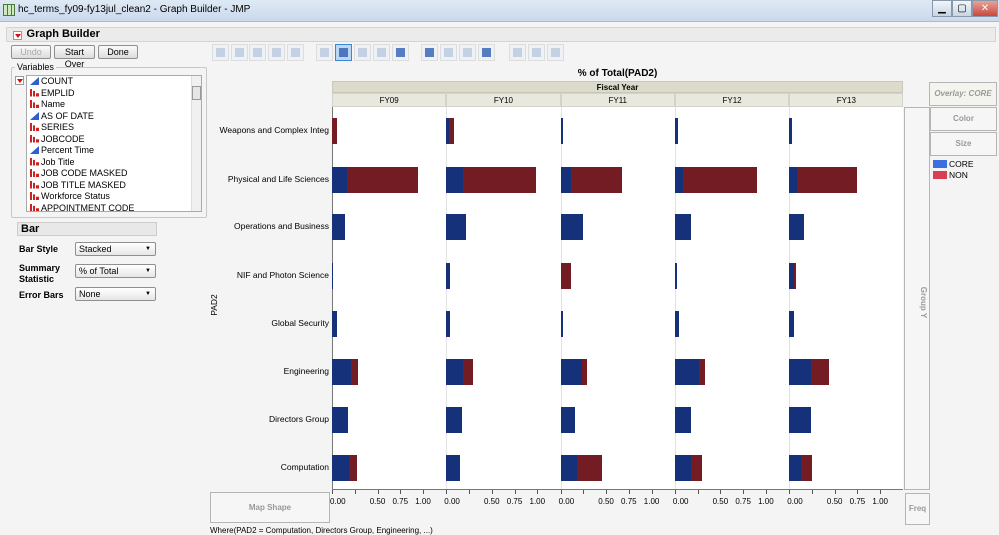  I want to click on line-of-fit-icon, so click(257, 52).